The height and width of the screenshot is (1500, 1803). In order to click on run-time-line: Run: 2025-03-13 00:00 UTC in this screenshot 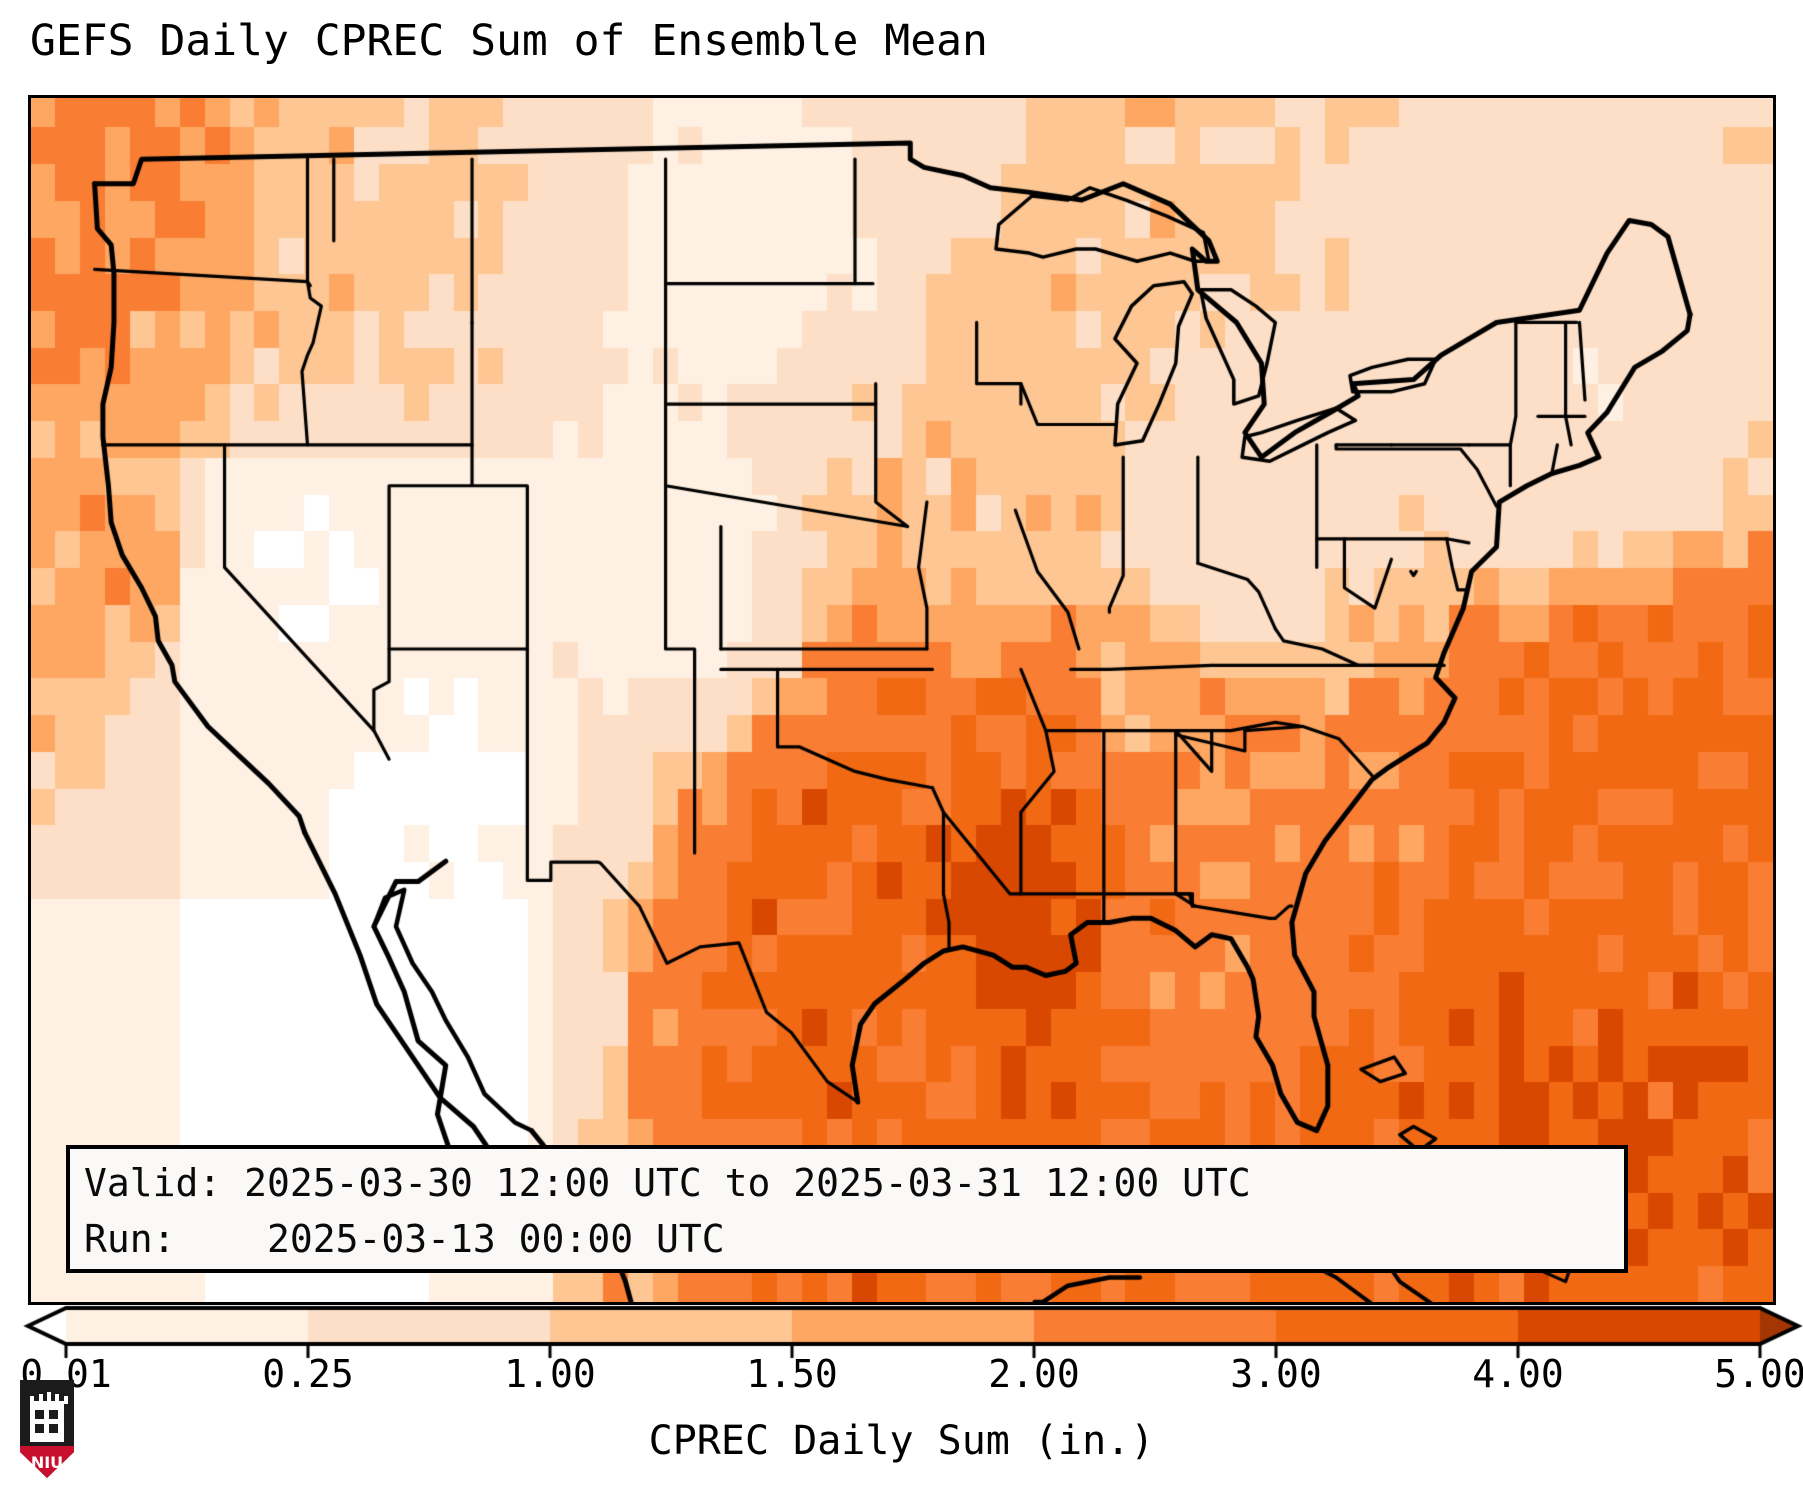, I will do `click(404, 1239)`.